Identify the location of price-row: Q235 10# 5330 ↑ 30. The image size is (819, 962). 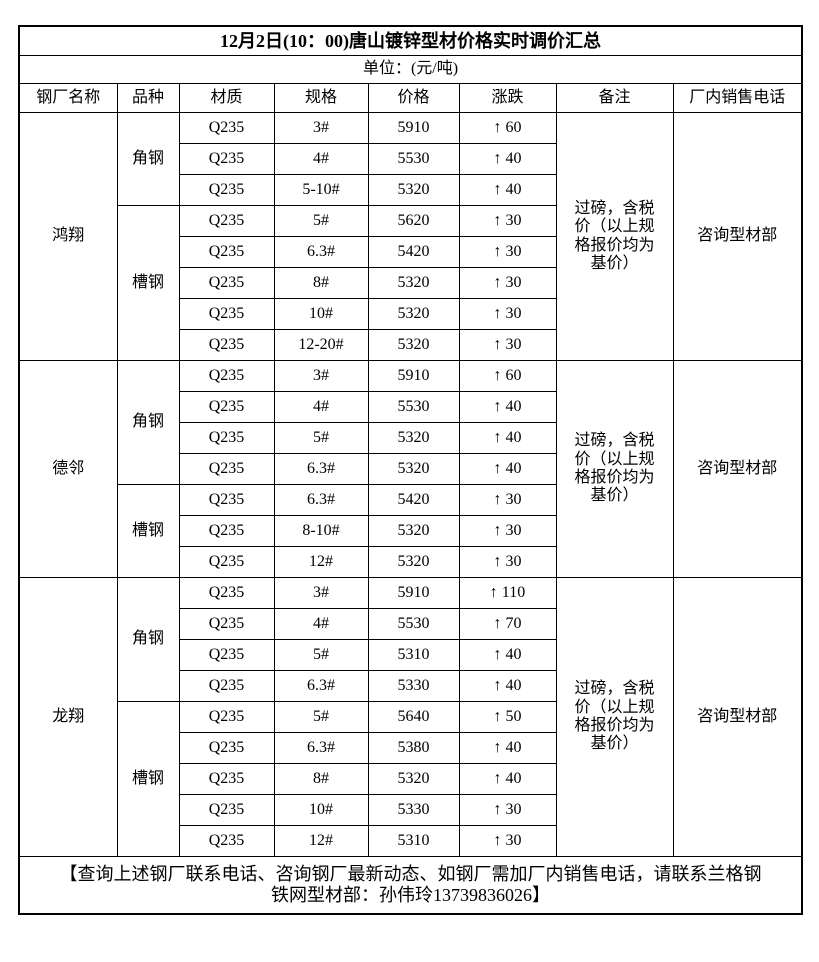
(410, 810).